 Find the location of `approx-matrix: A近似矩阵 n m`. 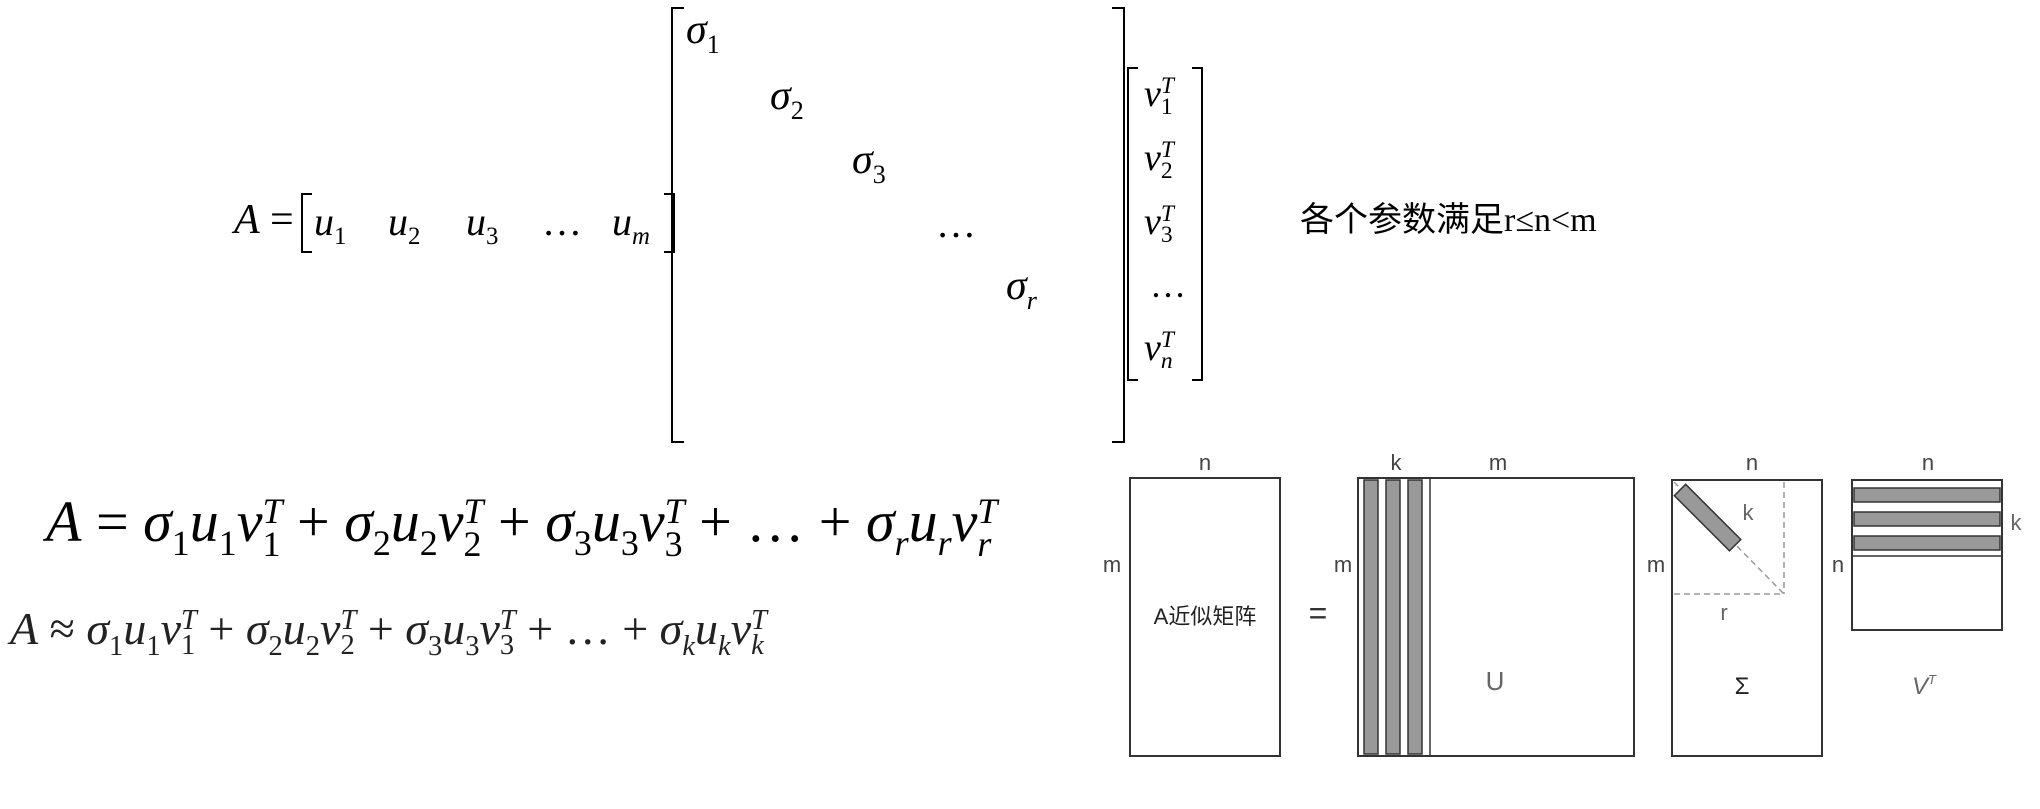

approx-matrix: A近似矩阵 n m is located at coordinates (1192, 603).